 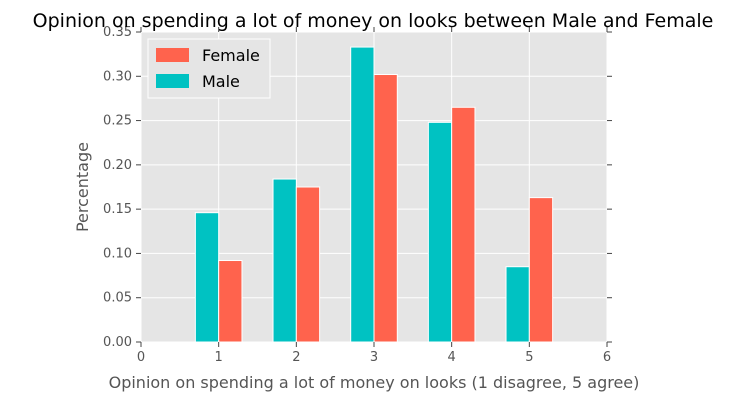 I want to click on legend: Female Male, so click(x=209, y=68).